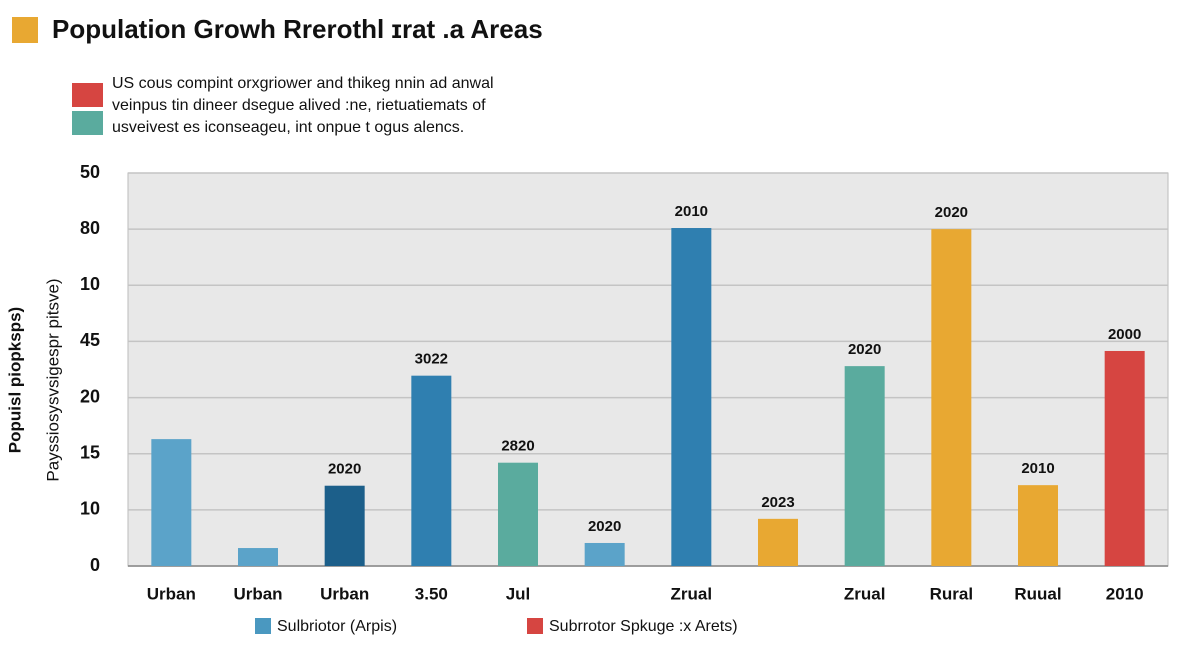  What do you see at coordinates (518, 593) in the screenshot?
I see `x-tick-label: Jul` at bounding box center [518, 593].